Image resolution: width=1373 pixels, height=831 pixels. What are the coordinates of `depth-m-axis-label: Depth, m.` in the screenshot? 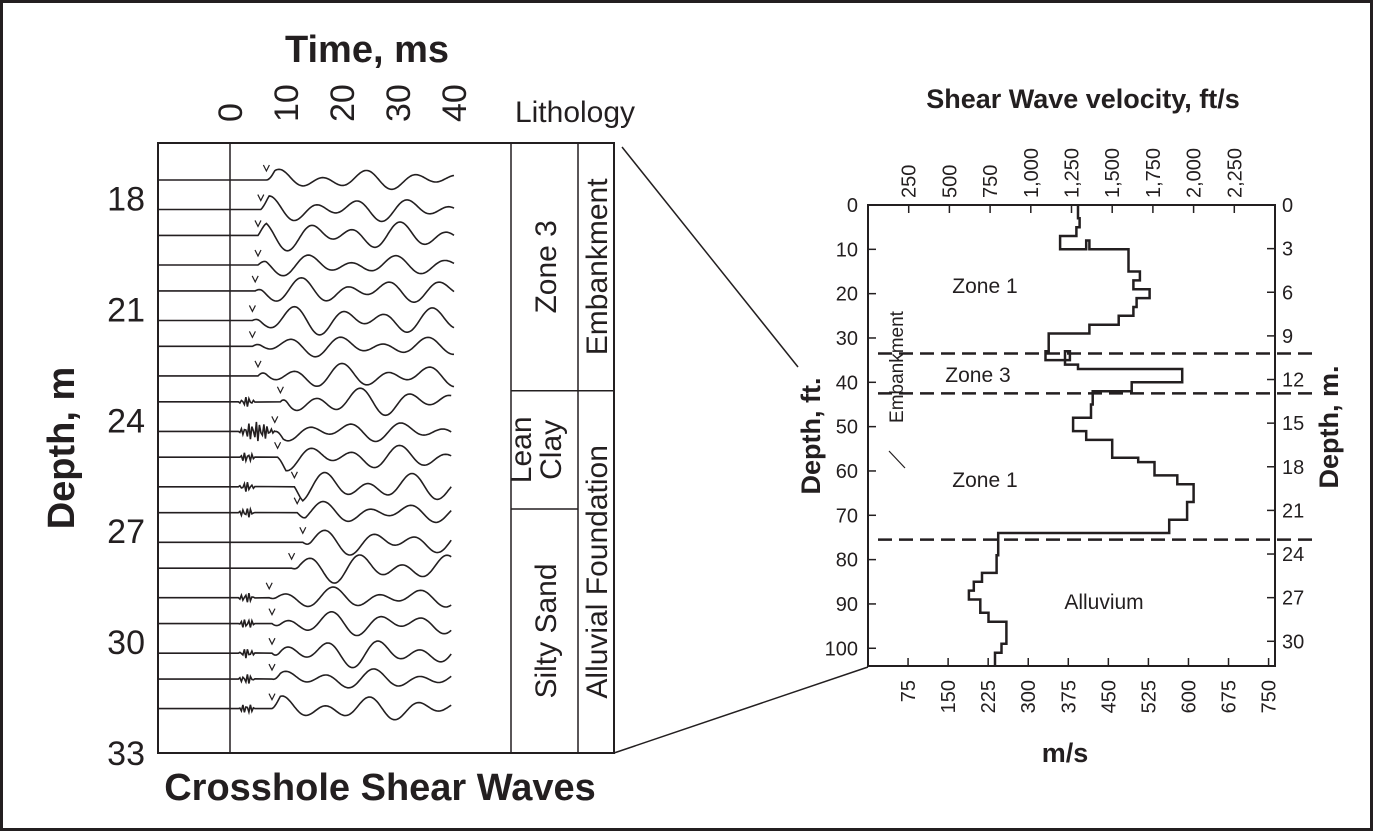 It's located at (1329, 426).